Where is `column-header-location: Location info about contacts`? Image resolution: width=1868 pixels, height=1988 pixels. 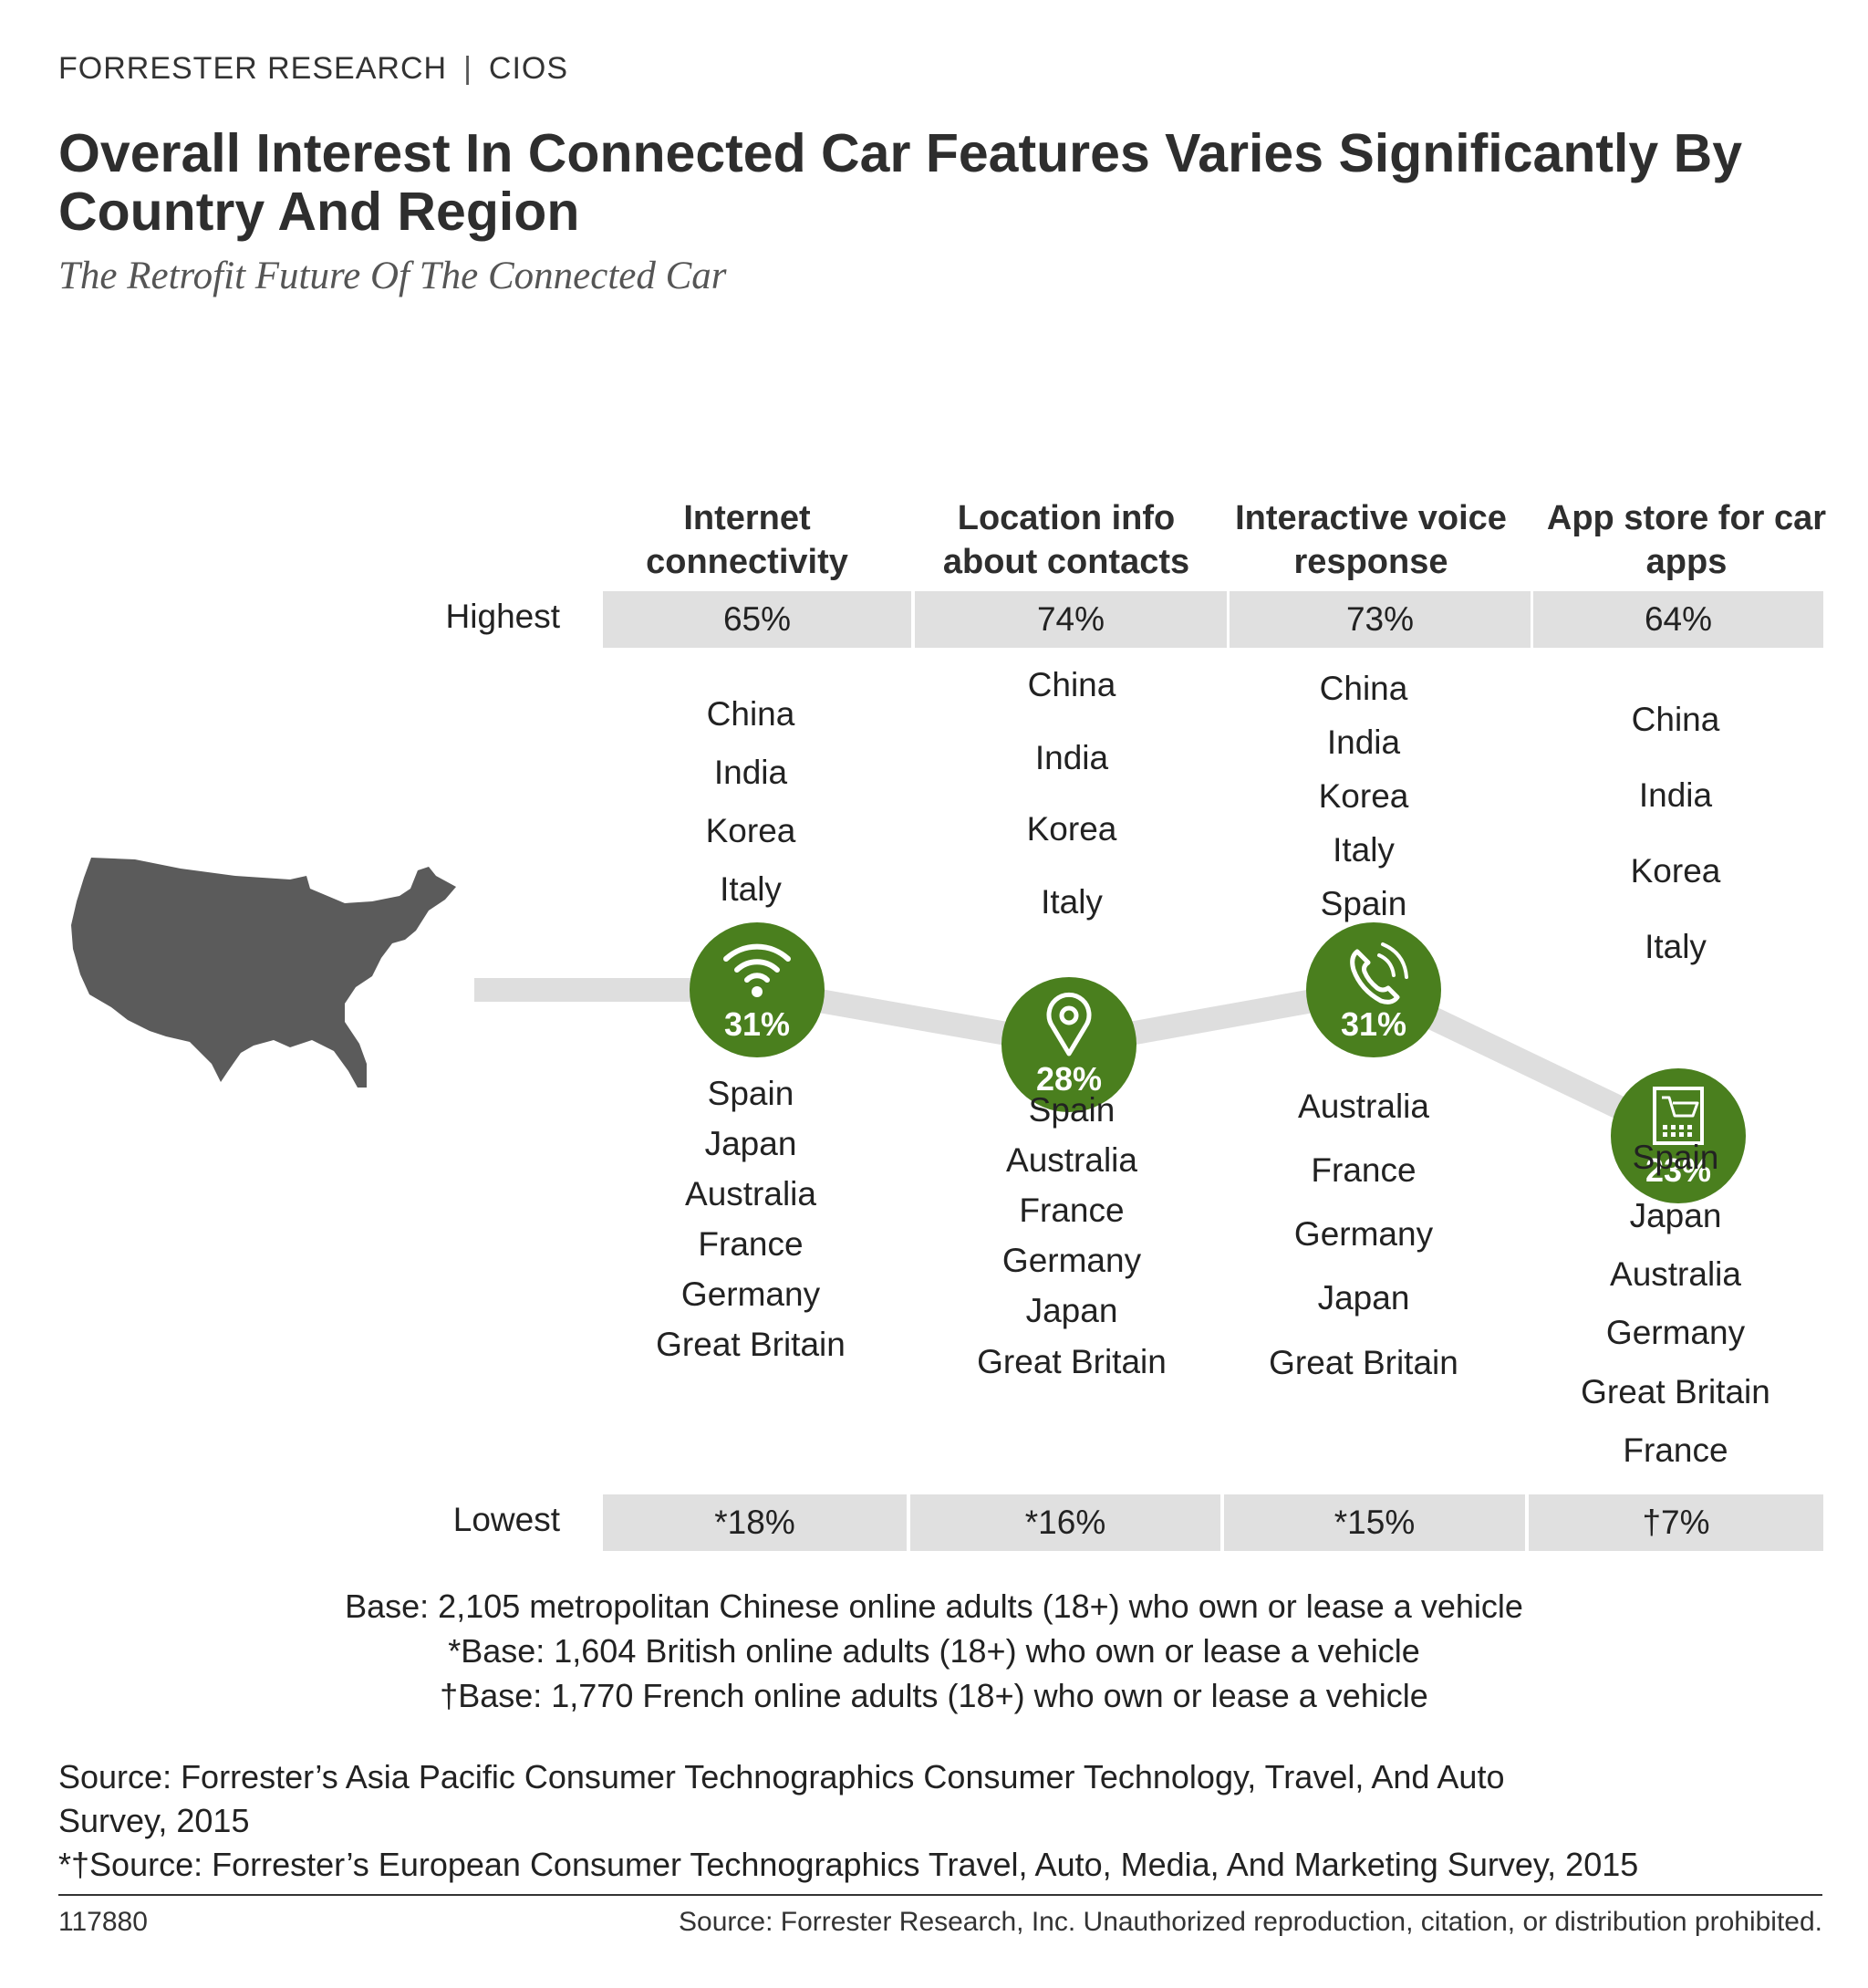 column-header-location: Location info about contacts is located at coordinates (1066, 540).